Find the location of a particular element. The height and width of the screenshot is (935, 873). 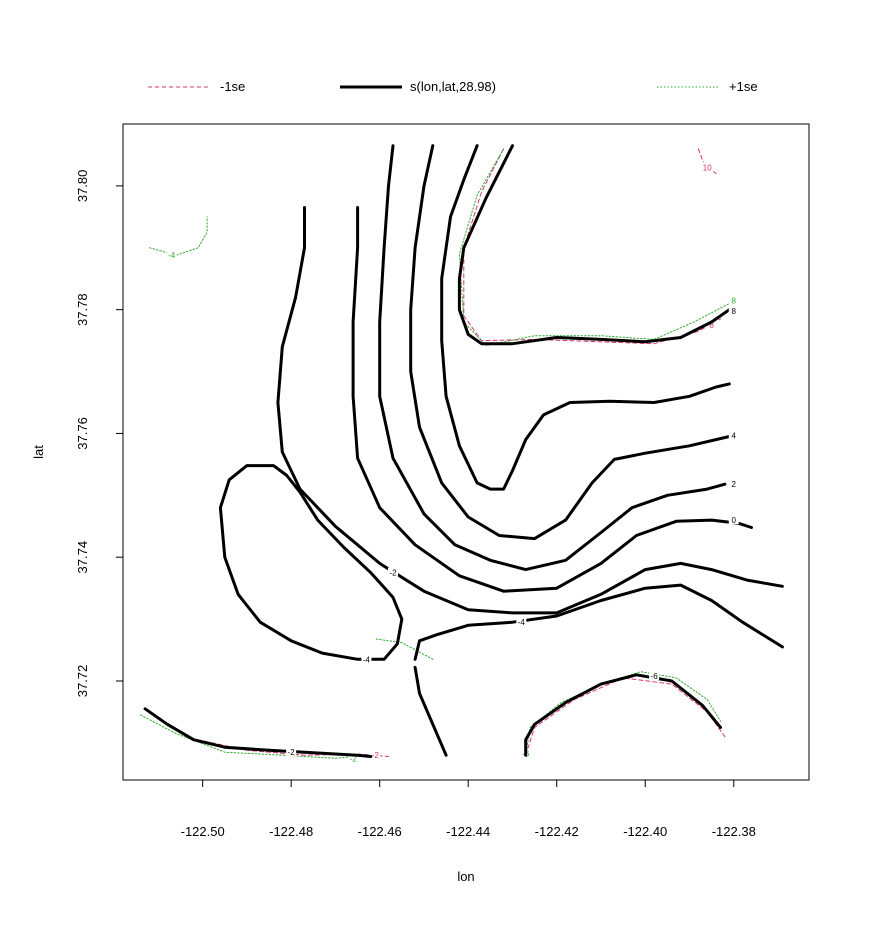

fit-contour-label: 0 is located at coordinates (734, 520).